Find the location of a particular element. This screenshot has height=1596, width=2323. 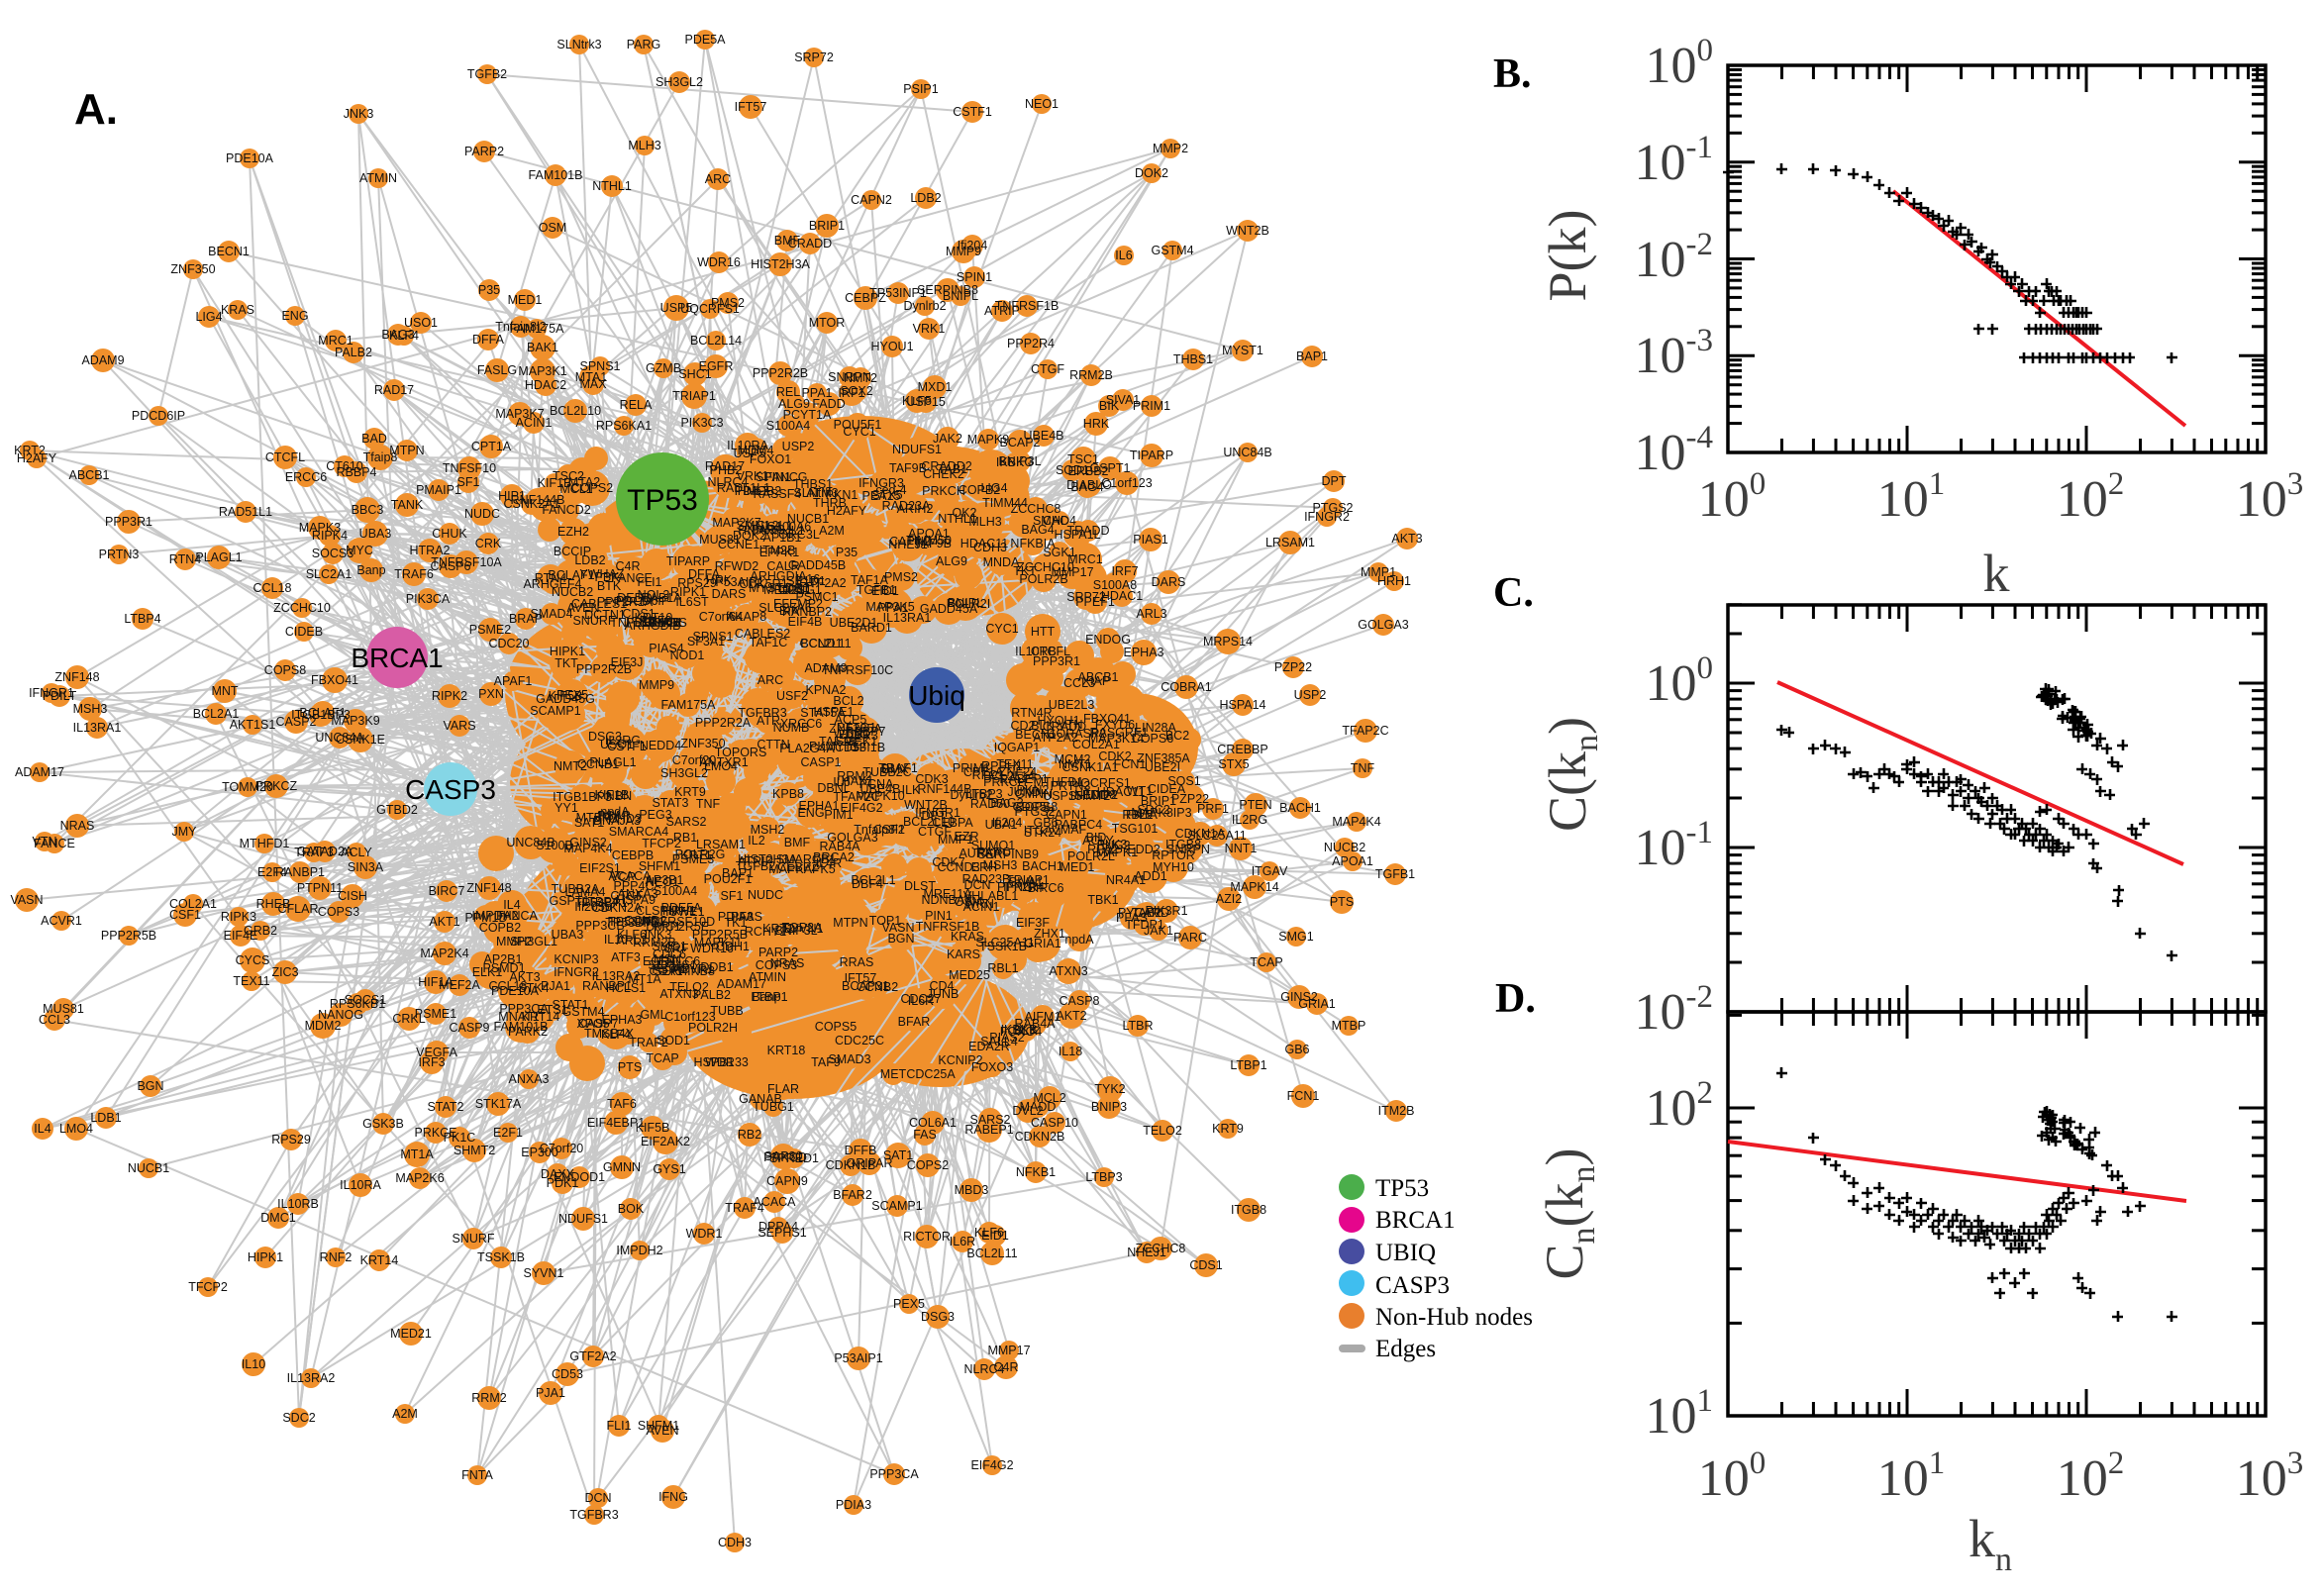

svg-text: MNT is located at coordinates (225, 691).